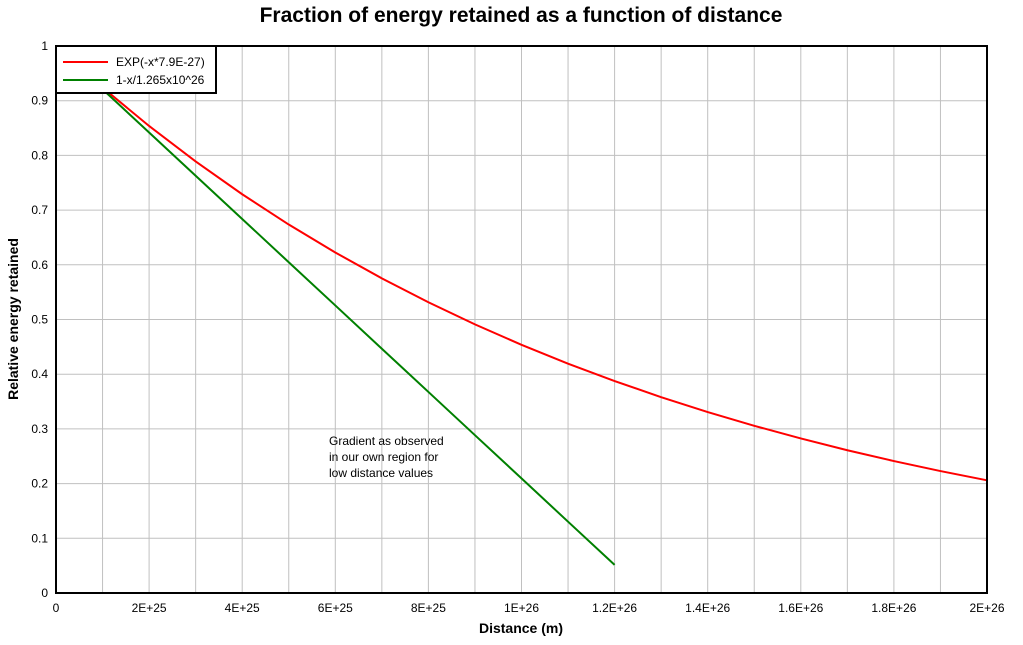 The width and height of the screenshot is (1023, 645). What do you see at coordinates (39, 538) in the screenshot?
I see `y-tick-label: 0.1` at bounding box center [39, 538].